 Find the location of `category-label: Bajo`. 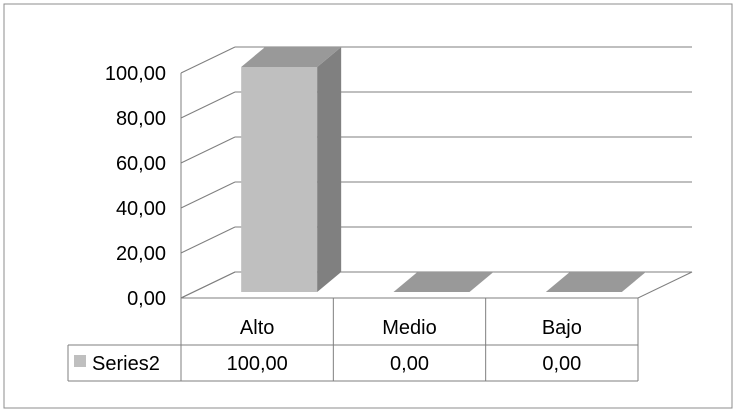

category-label: Bajo is located at coordinates (562, 328).